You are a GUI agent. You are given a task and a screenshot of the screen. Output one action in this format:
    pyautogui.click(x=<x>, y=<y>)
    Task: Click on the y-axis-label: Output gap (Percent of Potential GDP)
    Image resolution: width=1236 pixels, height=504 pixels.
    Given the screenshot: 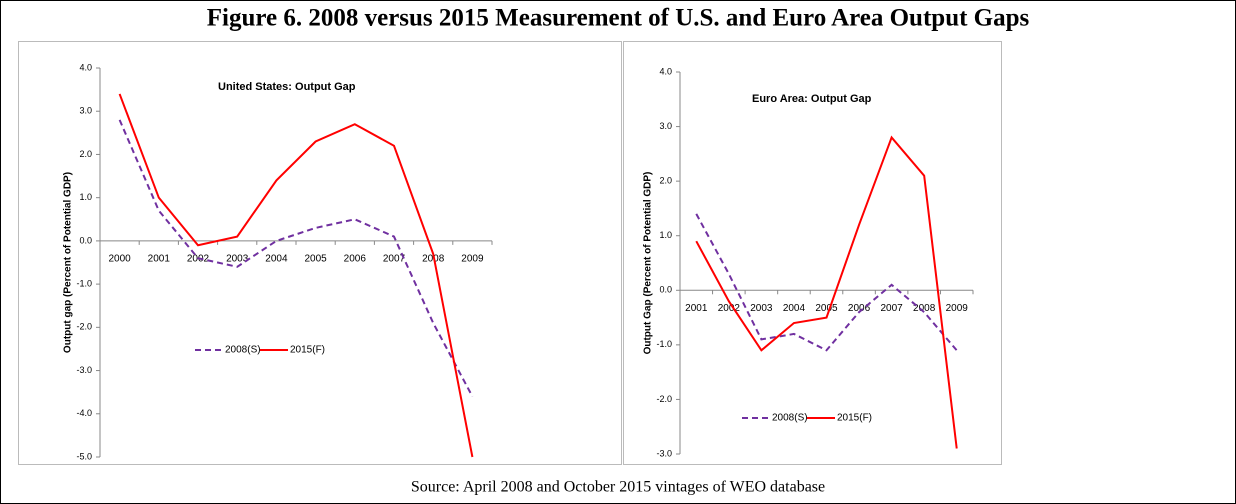 What is the action you would take?
    pyautogui.click(x=68, y=262)
    